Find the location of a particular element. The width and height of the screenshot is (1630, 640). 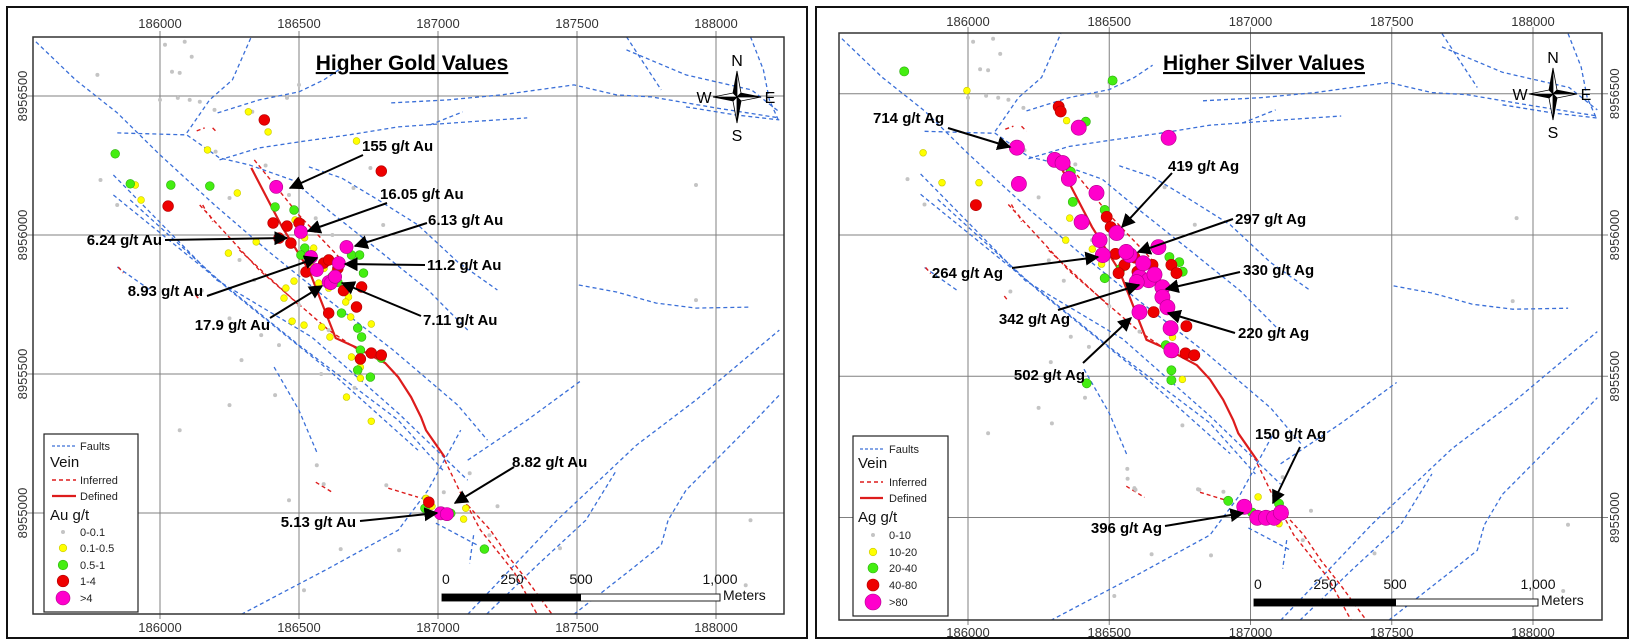

y-tick-label: 8956500 is located at coordinates (1614, 93).